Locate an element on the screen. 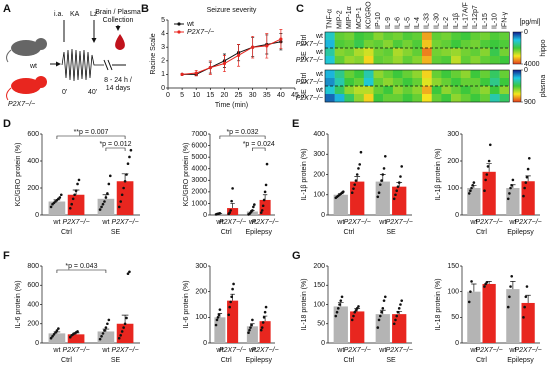 The height and width of the screenshot is (370, 550). column-label: IL-30 is located at coordinates (436, 21).